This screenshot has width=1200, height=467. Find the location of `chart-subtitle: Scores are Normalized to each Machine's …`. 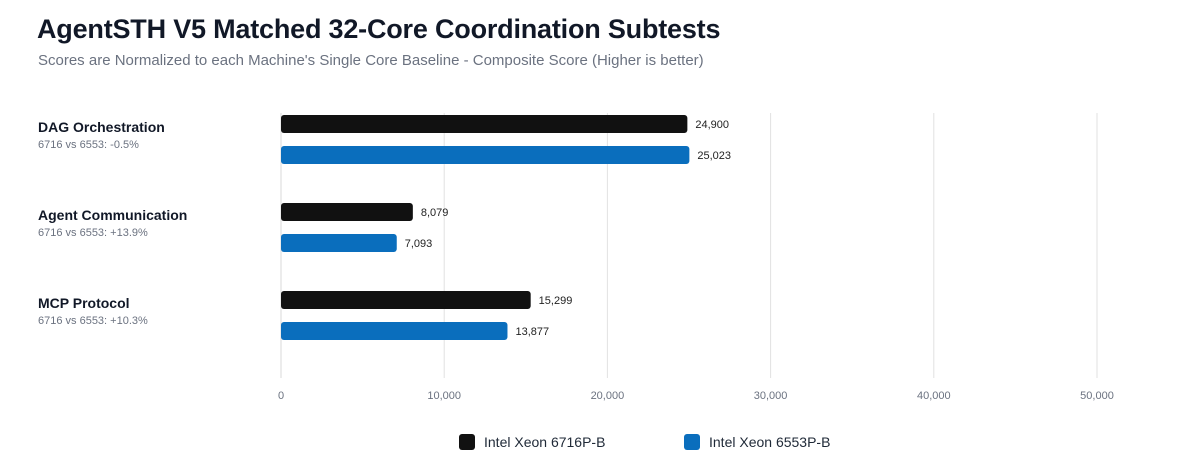

chart-subtitle: Scores are Normalized to each Machine's … is located at coordinates (371, 60).